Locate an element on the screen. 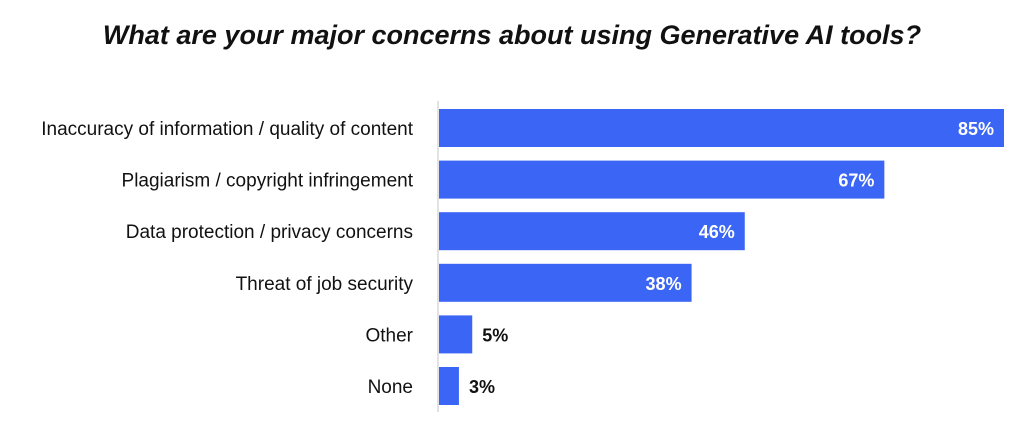  category-label: Other is located at coordinates (389, 335).